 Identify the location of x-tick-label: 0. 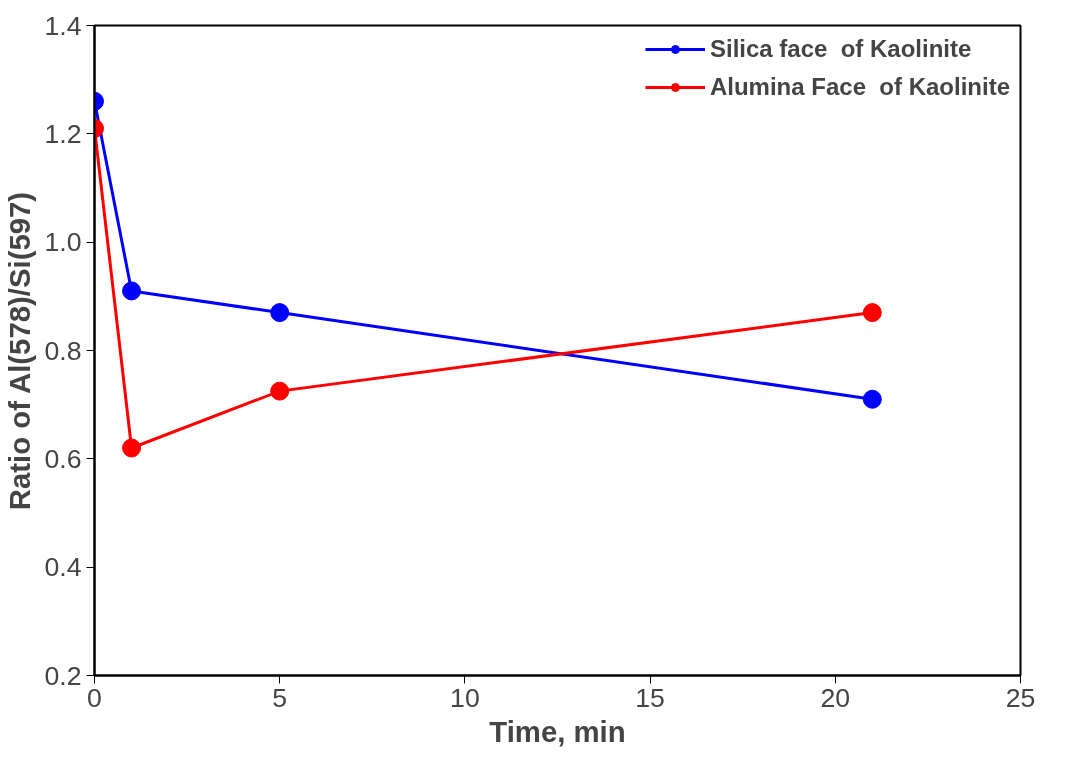
(94, 697).